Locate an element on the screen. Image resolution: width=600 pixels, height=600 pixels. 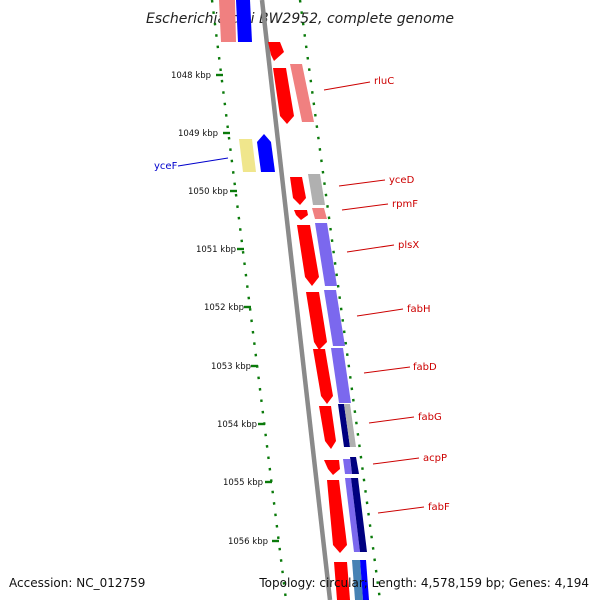
cog-minus-partial is located at coordinates (244, 21).